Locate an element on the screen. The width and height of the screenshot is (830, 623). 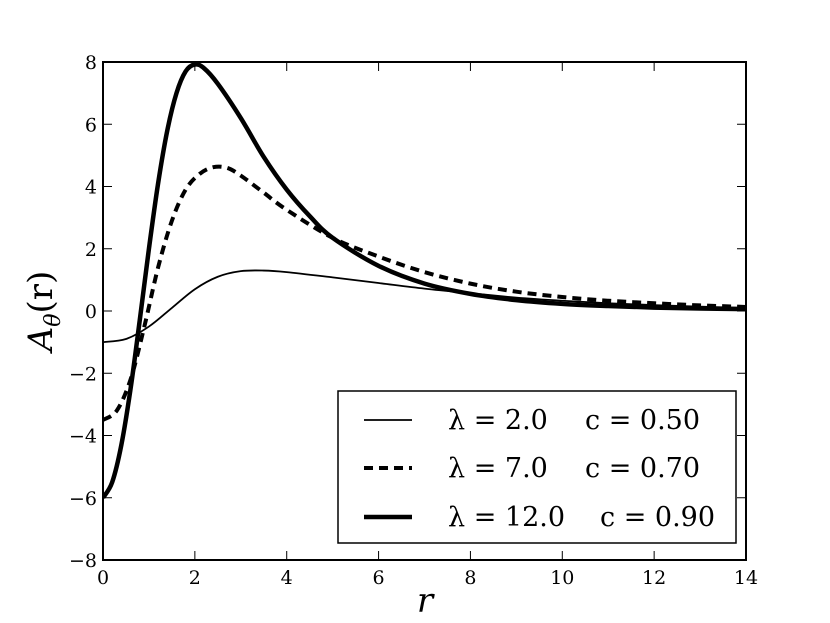
y-axis-title: Aθ(r) is located at coordinates (43, 313).